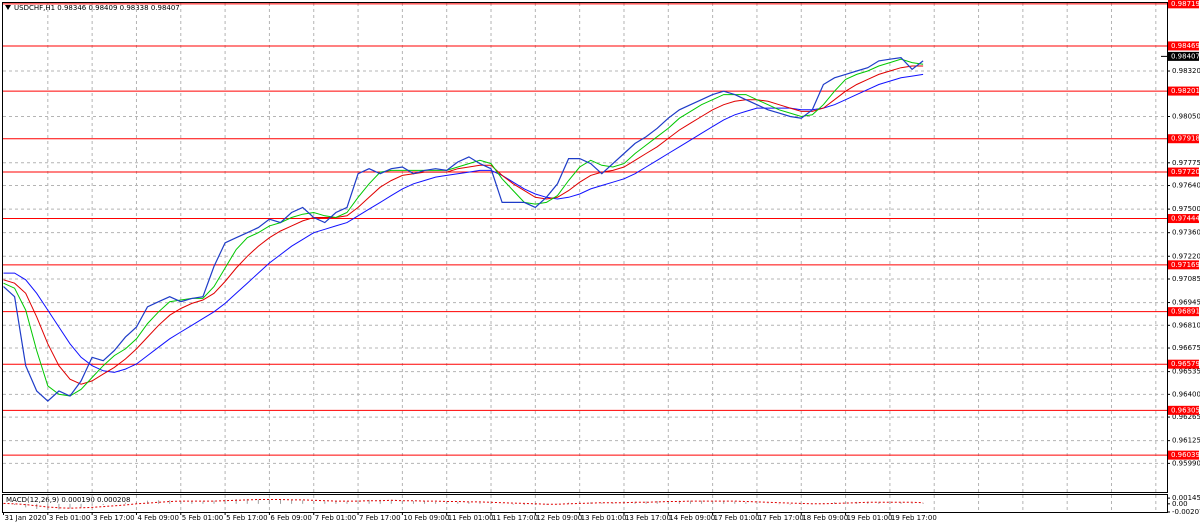 Image resolution: width=1200 pixels, height=524 pixels. What do you see at coordinates (1185, 172) in the screenshot?
I see `price-level-label: 0.97720` at bounding box center [1185, 172].